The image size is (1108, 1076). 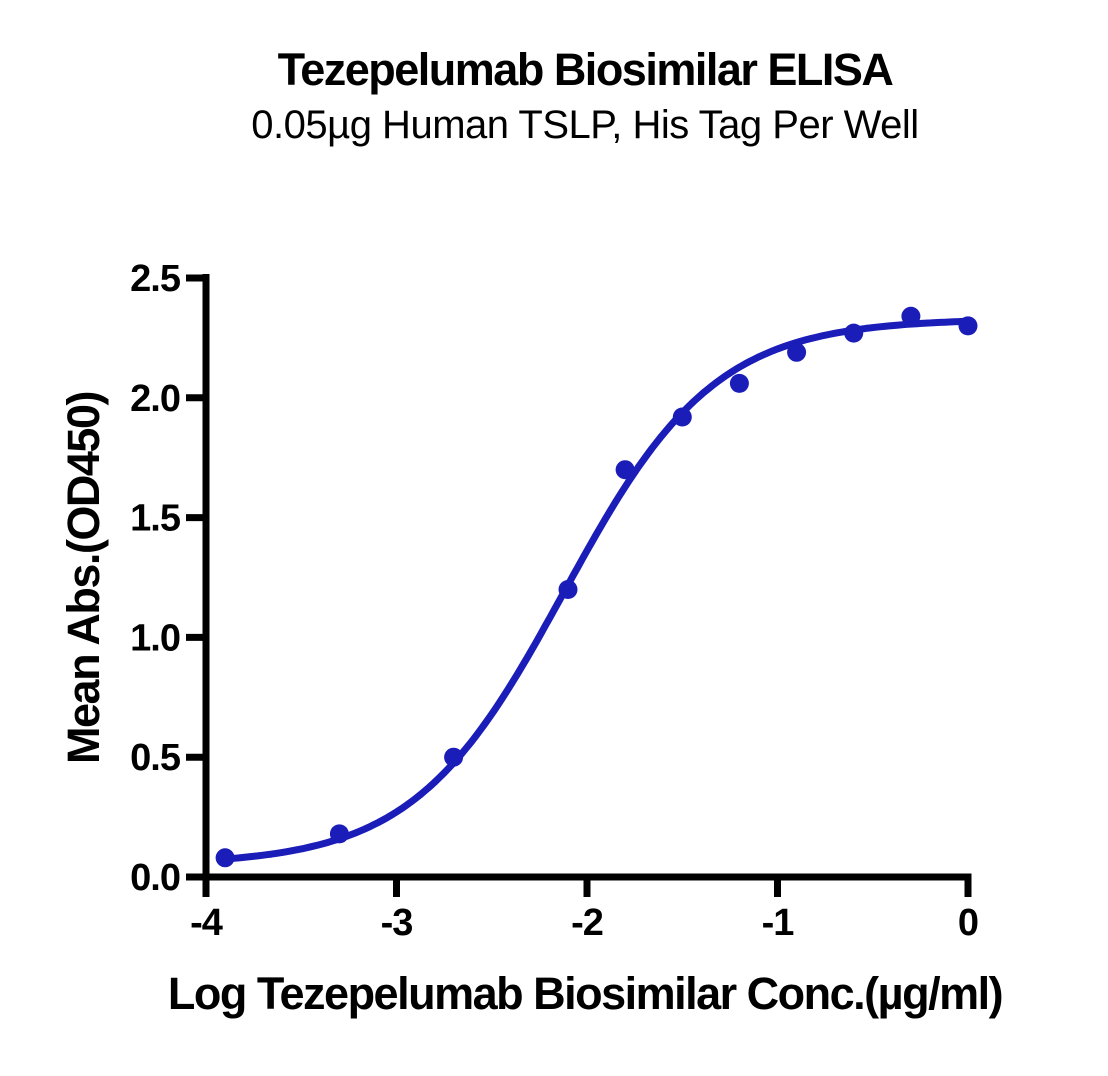 I want to click on y-tick-label: 1.5, so click(x=155, y=519).